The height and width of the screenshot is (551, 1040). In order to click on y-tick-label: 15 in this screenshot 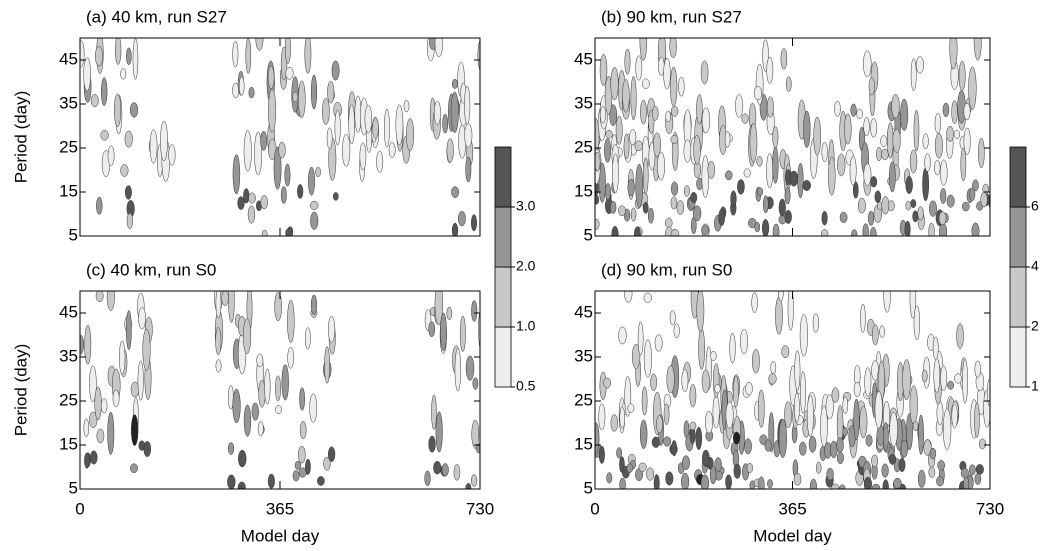, I will do `click(68, 190)`.